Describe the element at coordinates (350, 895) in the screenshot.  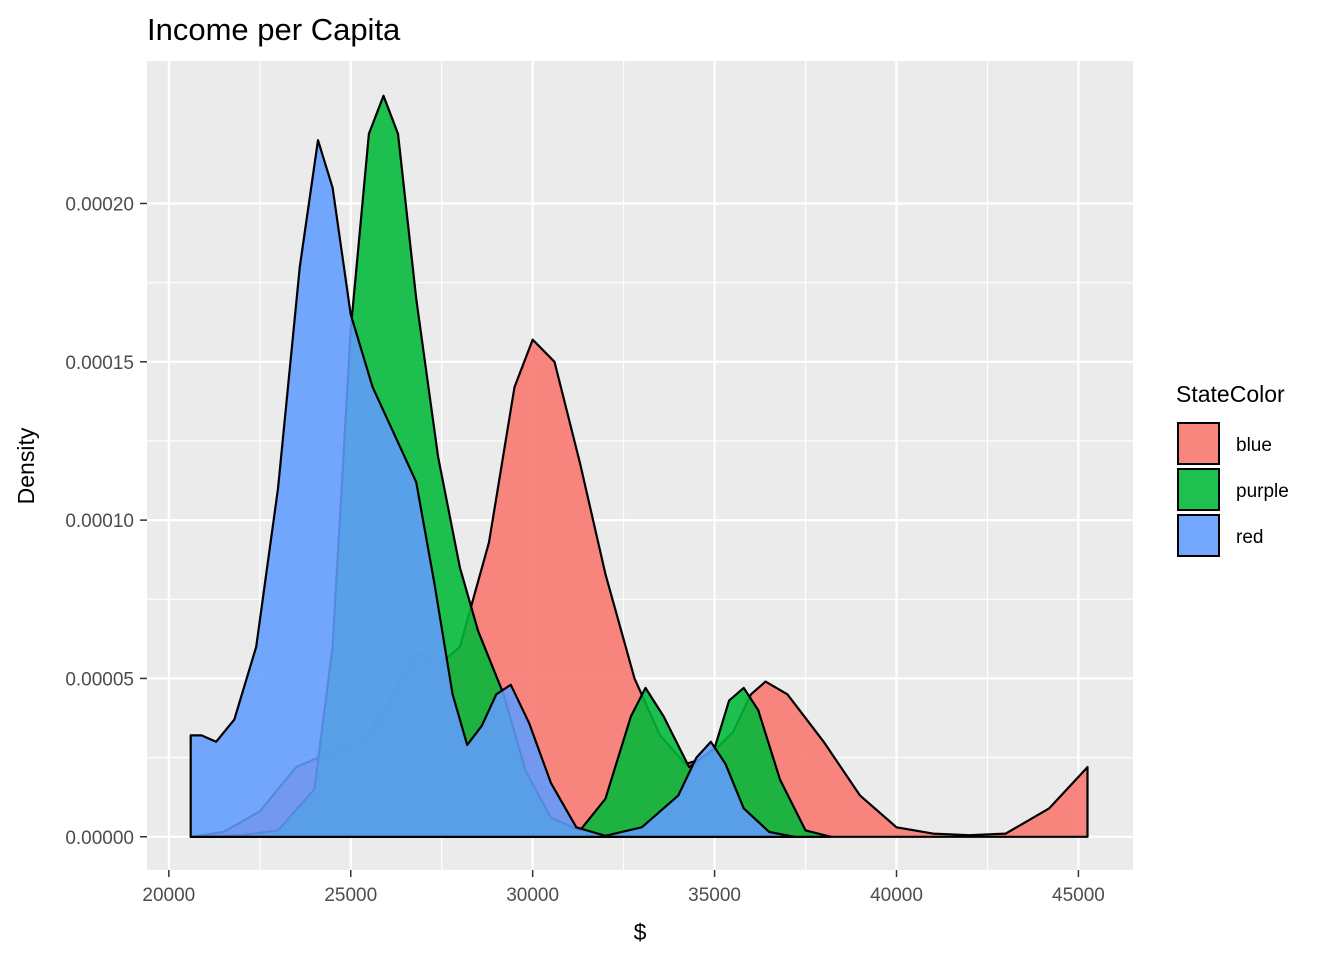
I see `x-tick-label: 25000` at that location.